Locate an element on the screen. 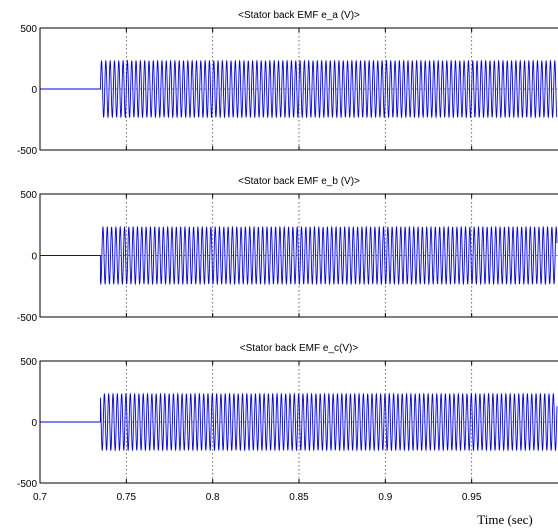 This screenshot has width=558, height=530. x-tick-label: 0.9 is located at coordinates (385, 497).